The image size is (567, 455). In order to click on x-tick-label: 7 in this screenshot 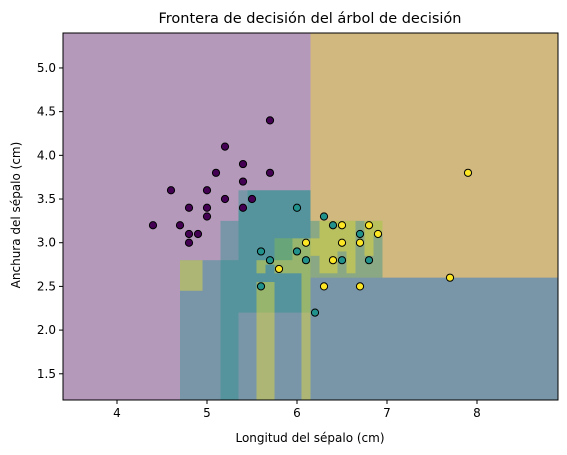, I will do `click(387, 413)`.